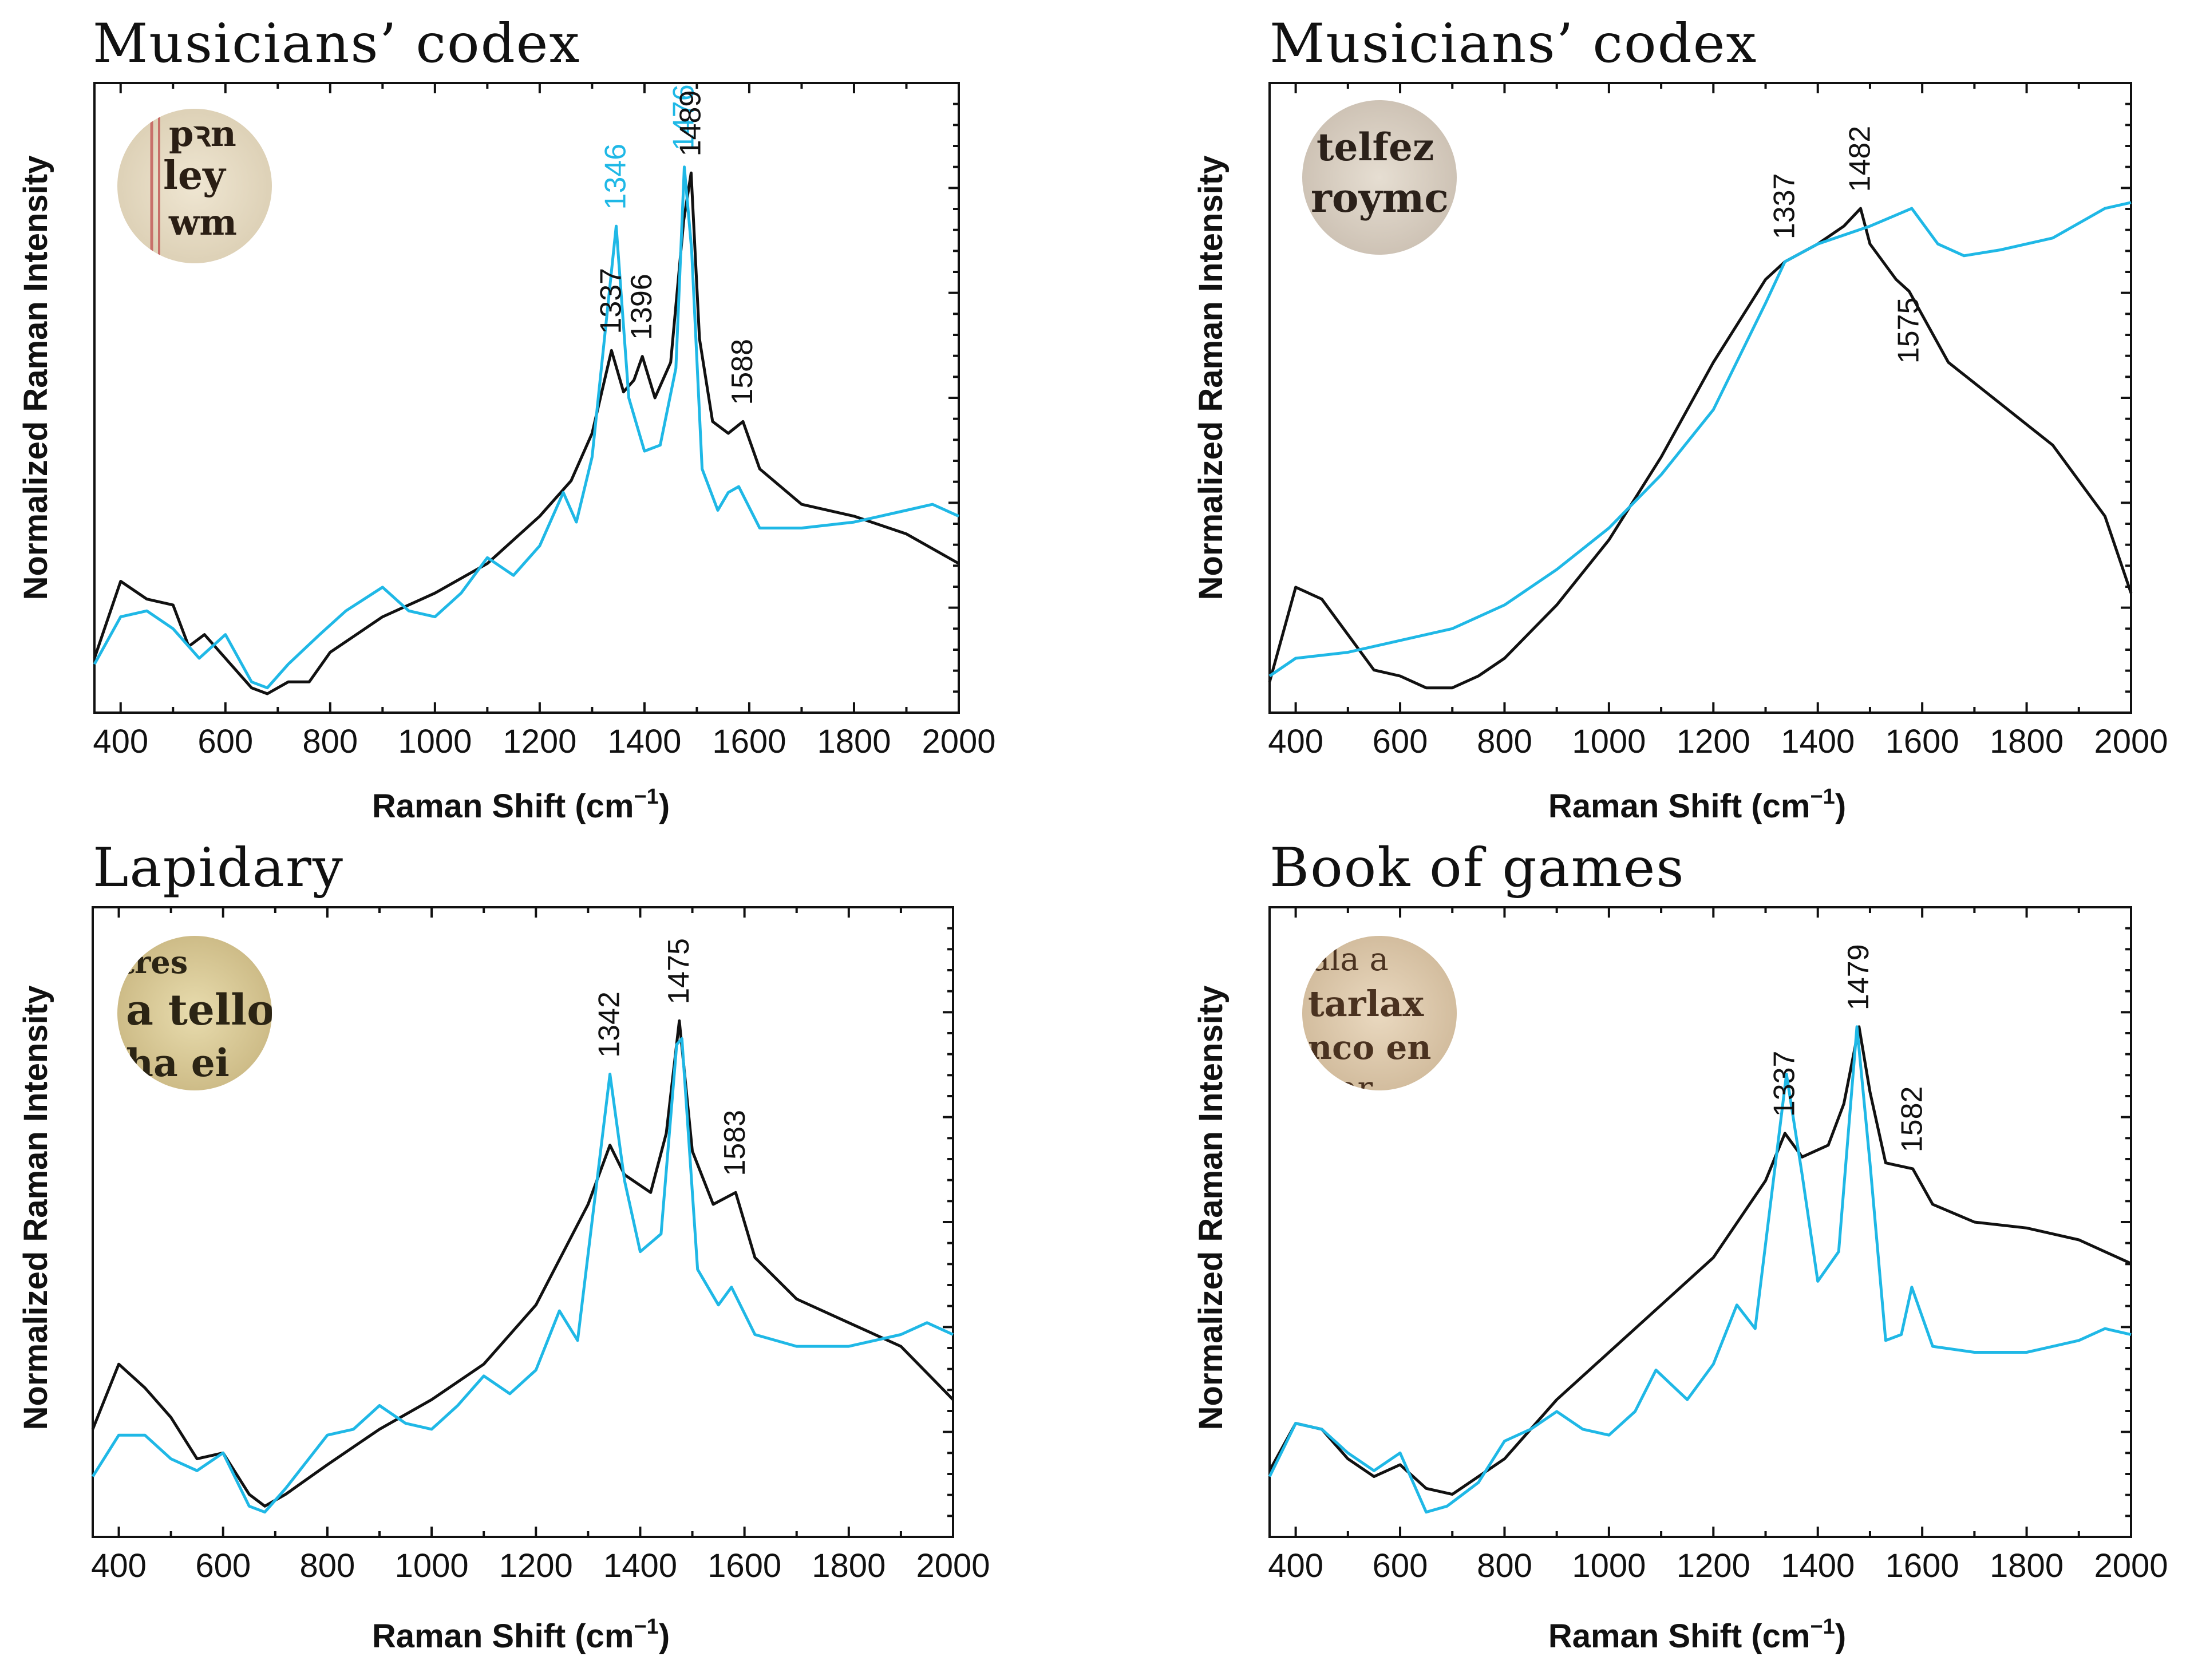  What do you see at coordinates (1369, 1047) in the screenshot?
I see `svg-text: nco en` at bounding box center [1369, 1047].